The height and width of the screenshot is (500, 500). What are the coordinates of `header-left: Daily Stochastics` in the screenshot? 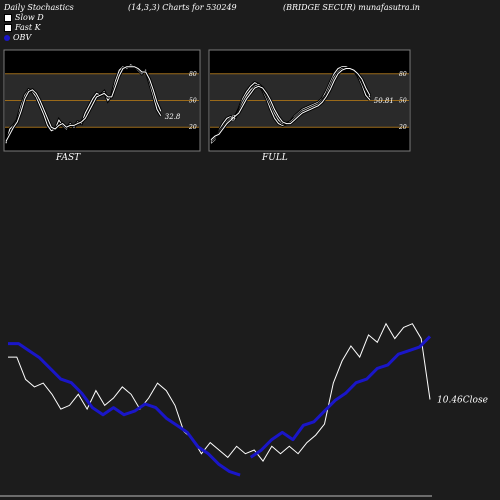 It's located at (39, 7).